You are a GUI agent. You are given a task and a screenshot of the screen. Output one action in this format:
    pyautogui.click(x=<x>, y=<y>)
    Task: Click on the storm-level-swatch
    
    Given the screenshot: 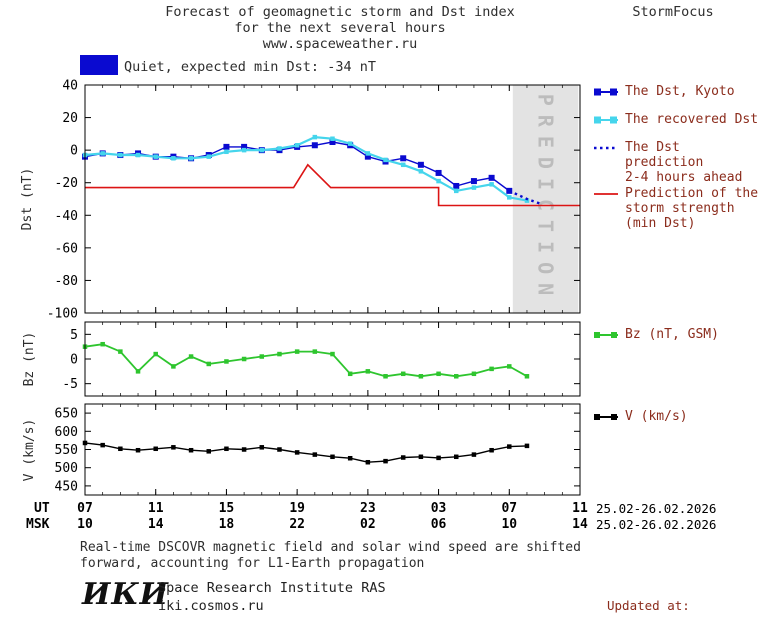 What is the action you would take?
    pyautogui.click(x=99, y=65)
    